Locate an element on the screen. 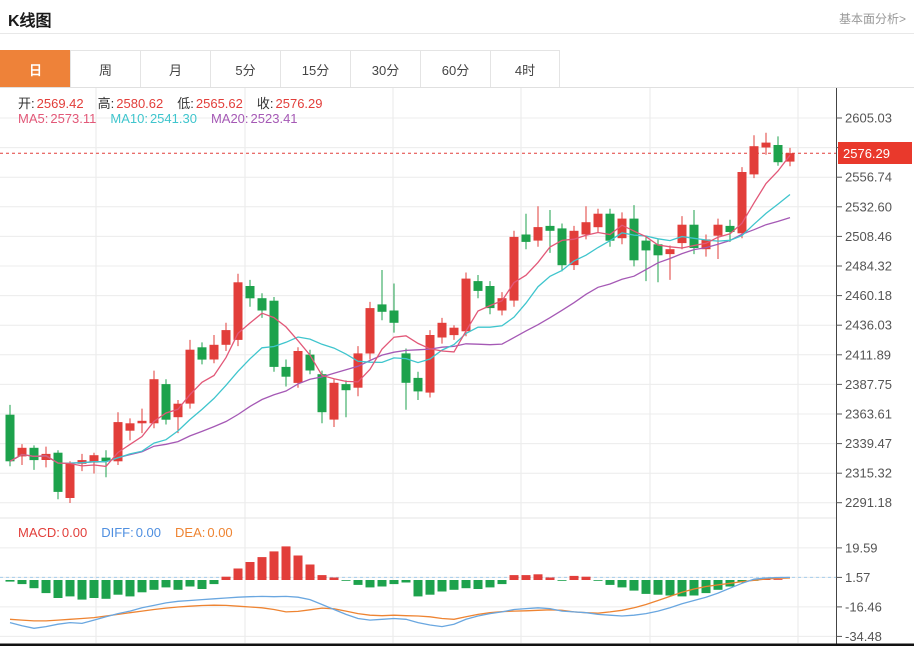 The image size is (914, 651). macd-legend: MACD: 0.00 DIFF: 0.00 DEA: 0.00 is located at coordinates (132, 532).